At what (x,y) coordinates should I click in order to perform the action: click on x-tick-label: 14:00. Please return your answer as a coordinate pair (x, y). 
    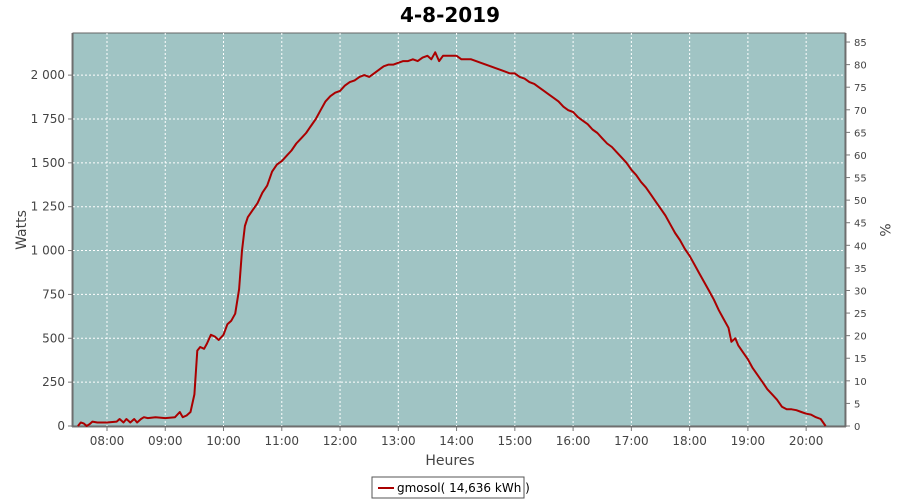
    Looking at the image, I should click on (456, 441).